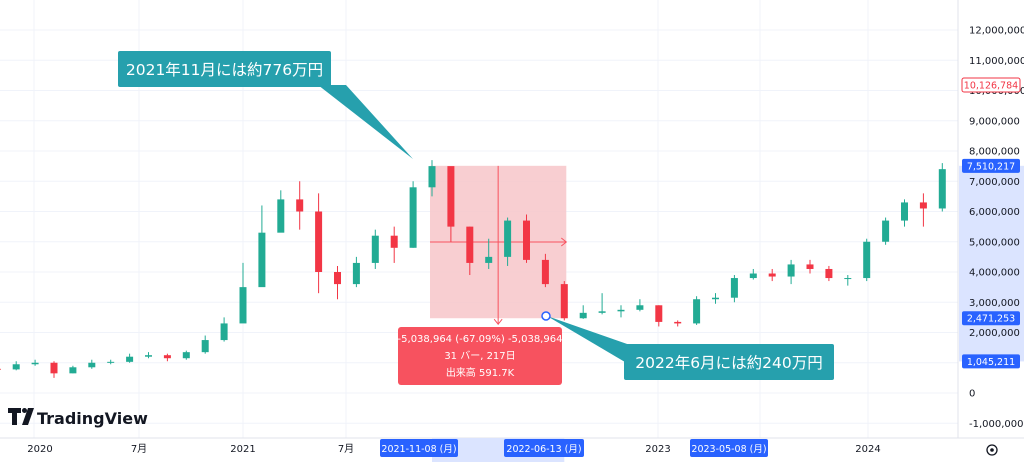  Describe the element at coordinates (224, 70) in the screenshot. I see `callout-text-nov-2021: 2021年11月には約776万円` at that location.